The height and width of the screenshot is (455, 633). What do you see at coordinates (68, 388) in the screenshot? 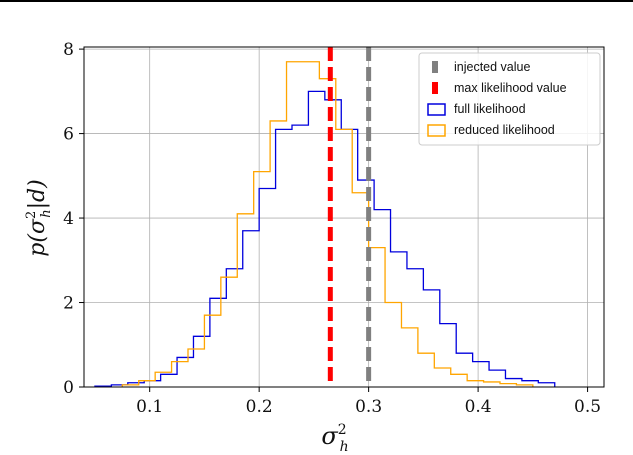
I see `y-tick-label: 0` at bounding box center [68, 388].